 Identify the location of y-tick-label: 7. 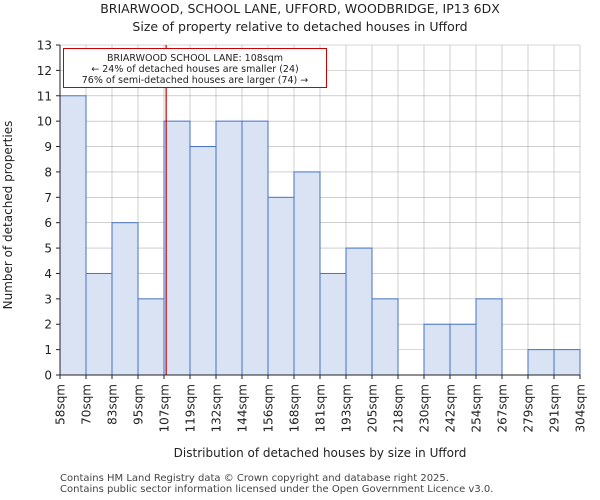
(48, 198).